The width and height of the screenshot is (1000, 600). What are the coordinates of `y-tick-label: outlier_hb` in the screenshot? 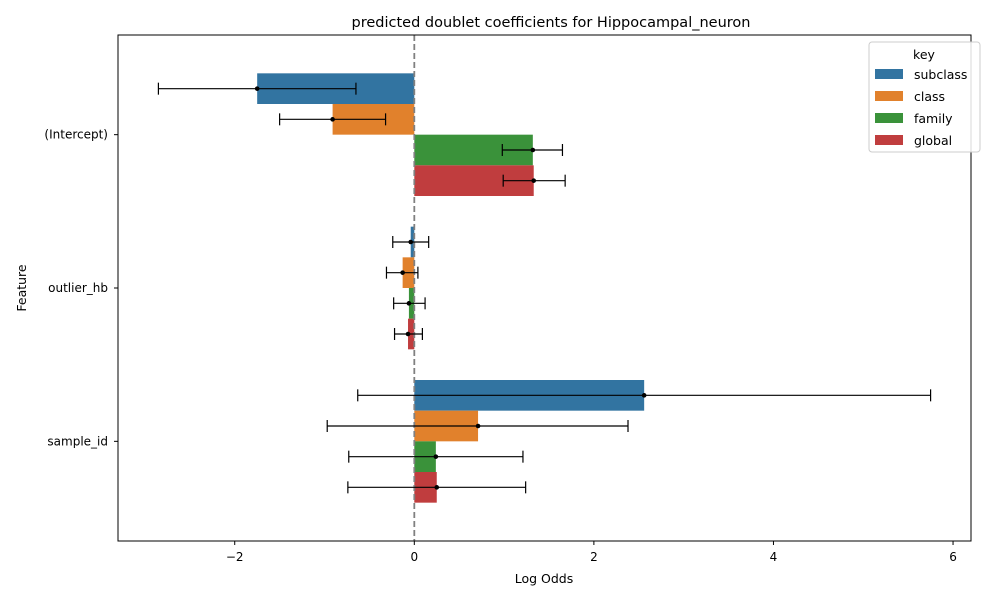 It's located at (78, 288).